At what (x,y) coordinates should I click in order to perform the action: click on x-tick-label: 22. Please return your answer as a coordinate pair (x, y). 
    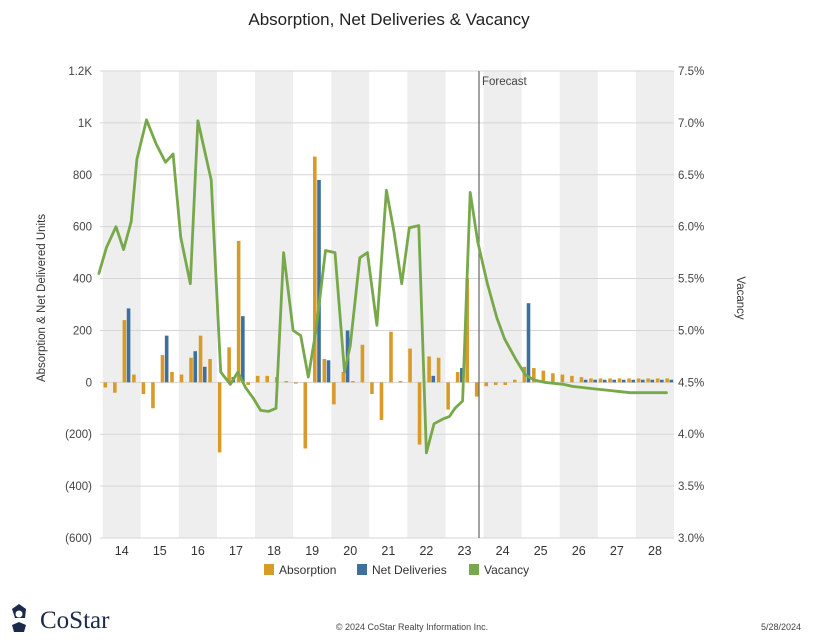
    Looking at the image, I should click on (426, 551).